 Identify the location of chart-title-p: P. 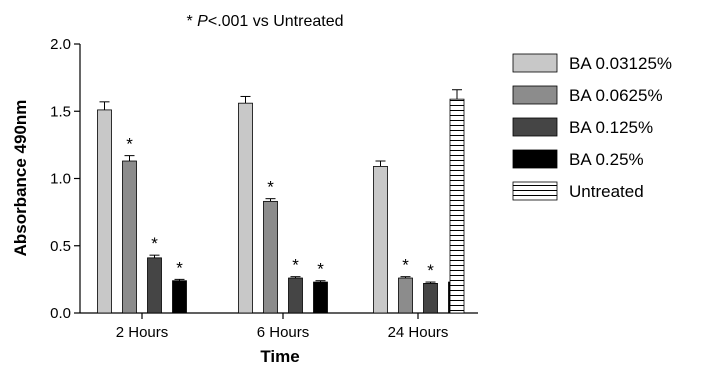
(202, 21).